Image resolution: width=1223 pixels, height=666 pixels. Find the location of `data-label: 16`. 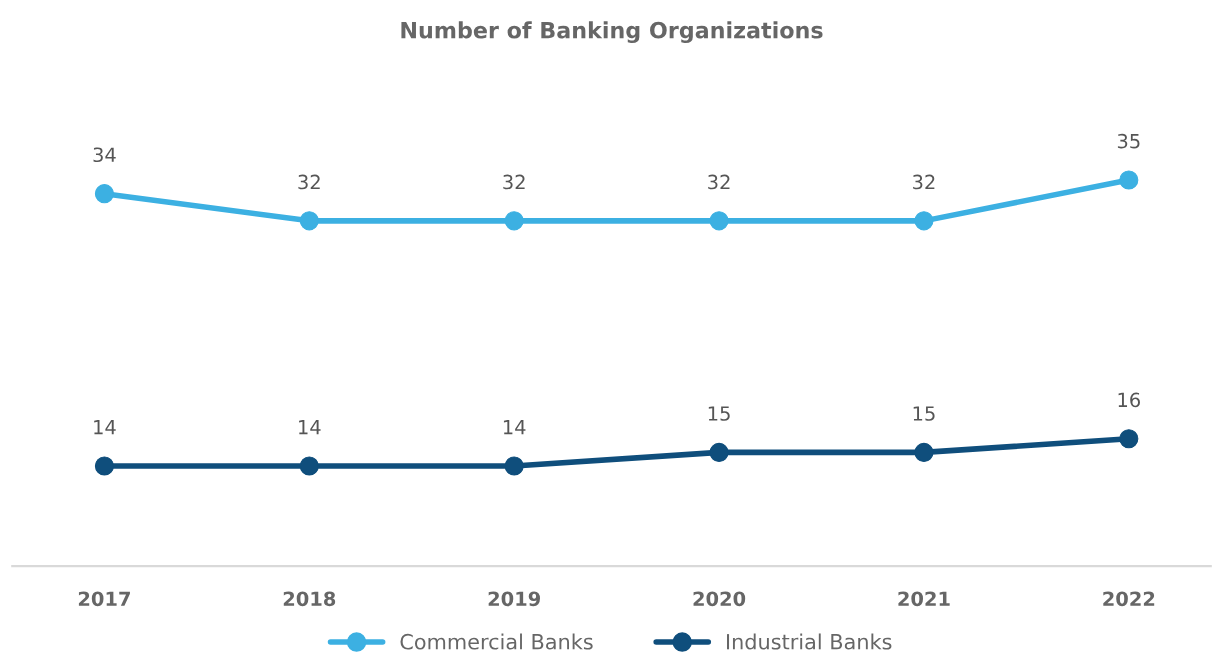

data-label: 16 is located at coordinates (1129, 400).